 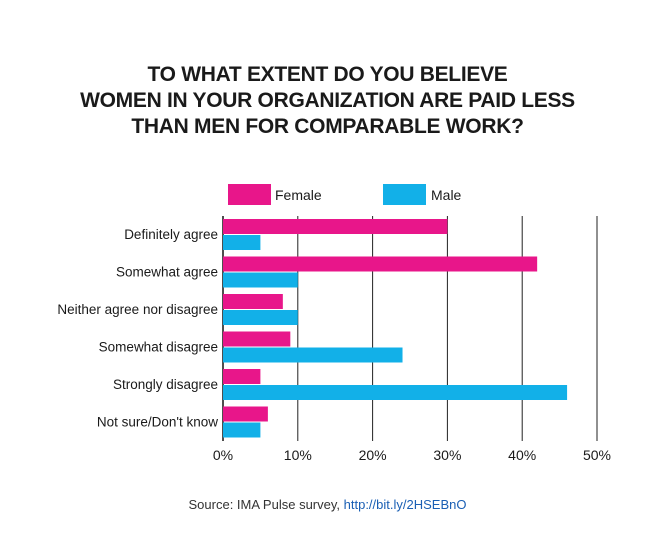 I want to click on category-label: Strongly disagree, so click(x=165, y=384).